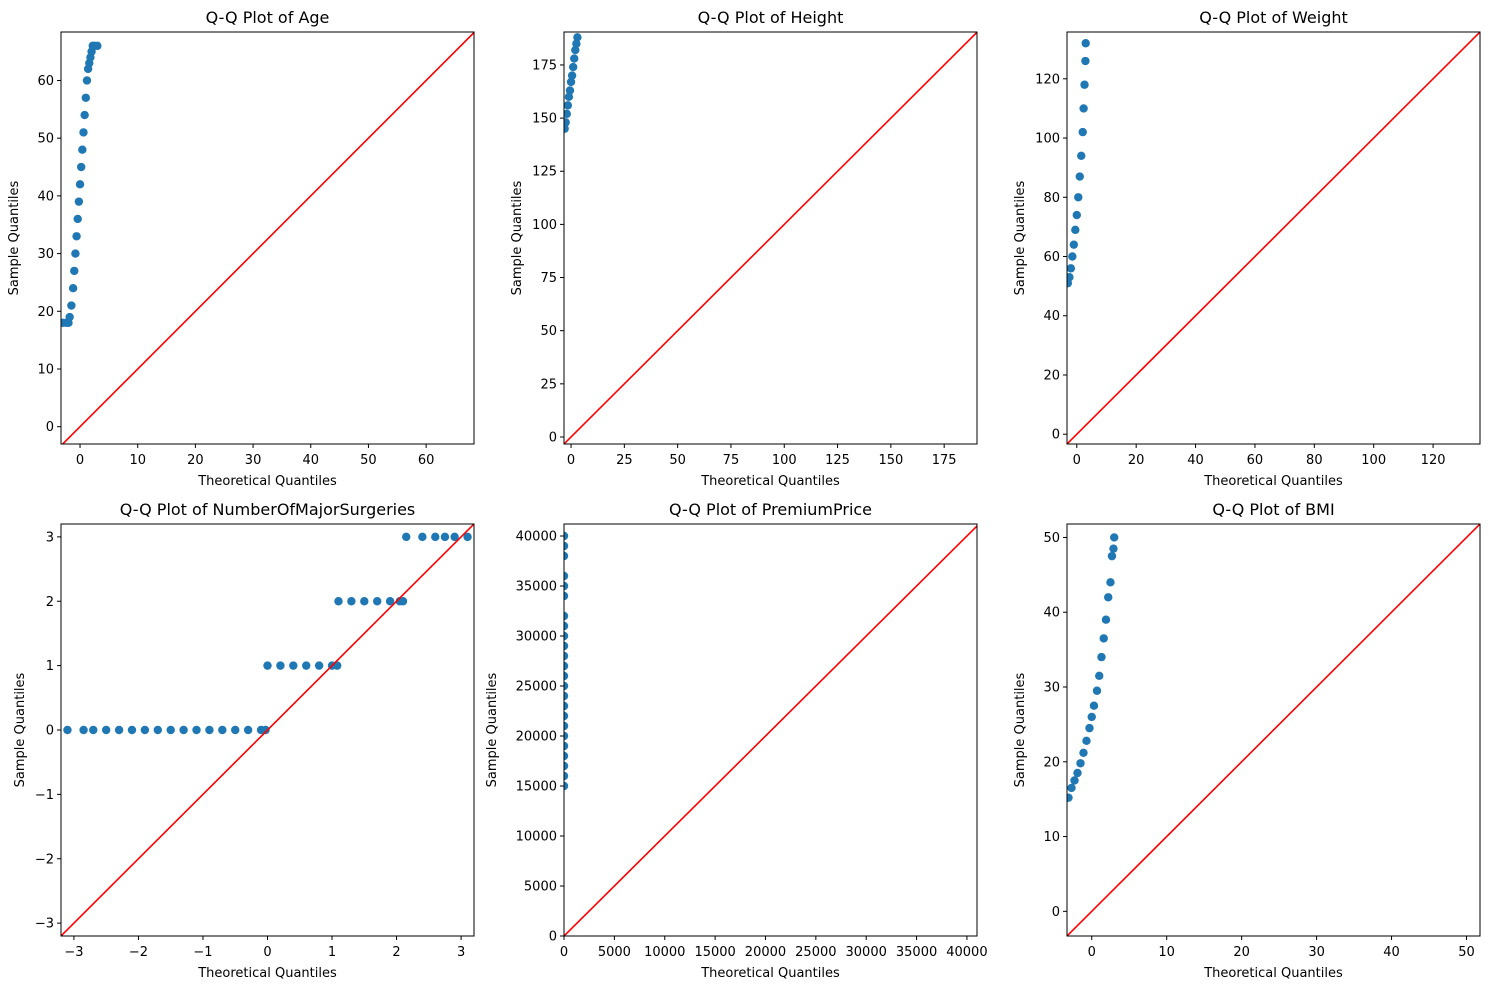 The height and width of the screenshot is (990, 1489). What do you see at coordinates (784, 460) in the screenshot?
I see `x-tick-label: 100` at bounding box center [784, 460].